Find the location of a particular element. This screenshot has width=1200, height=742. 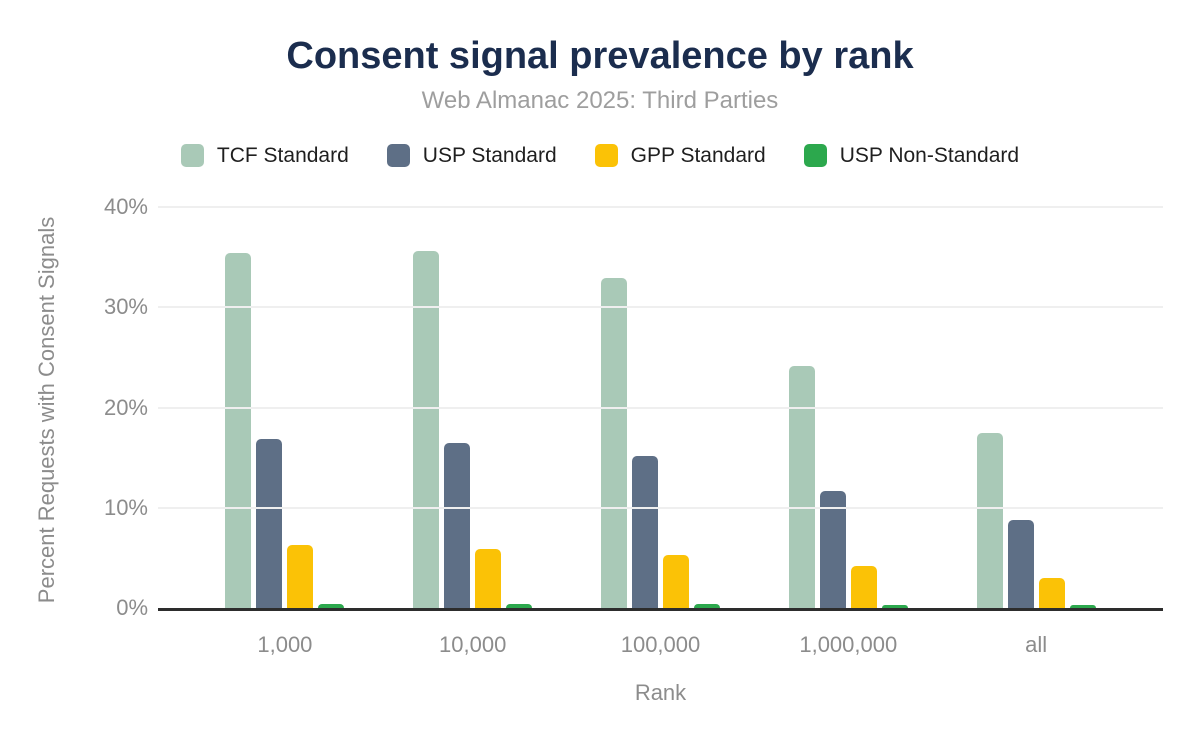

y-tick-label-10: 10% is located at coordinates (125, 507).